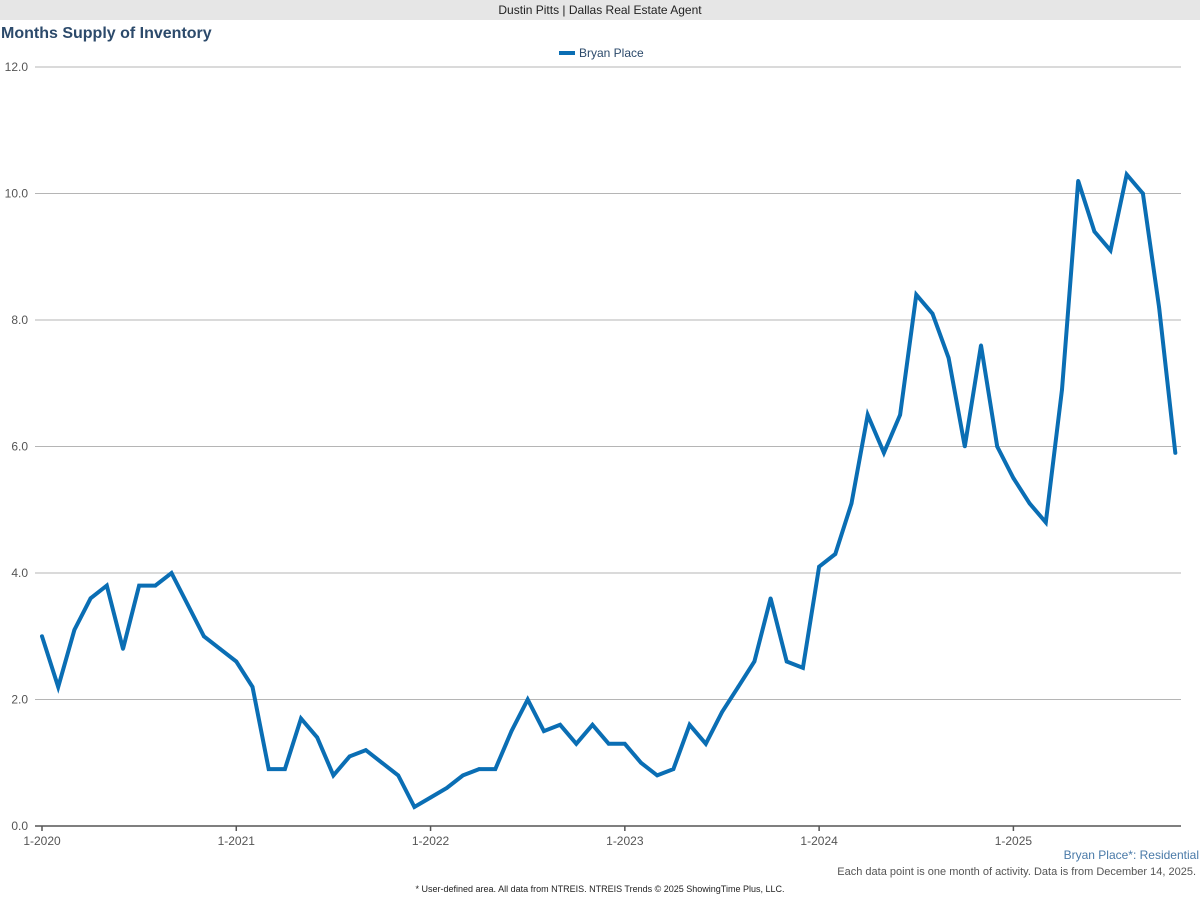 This screenshot has width=1200, height=900. Describe the element at coordinates (237, 841) in the screenshot. I see `x-tick-label: 1-2021` at that location.